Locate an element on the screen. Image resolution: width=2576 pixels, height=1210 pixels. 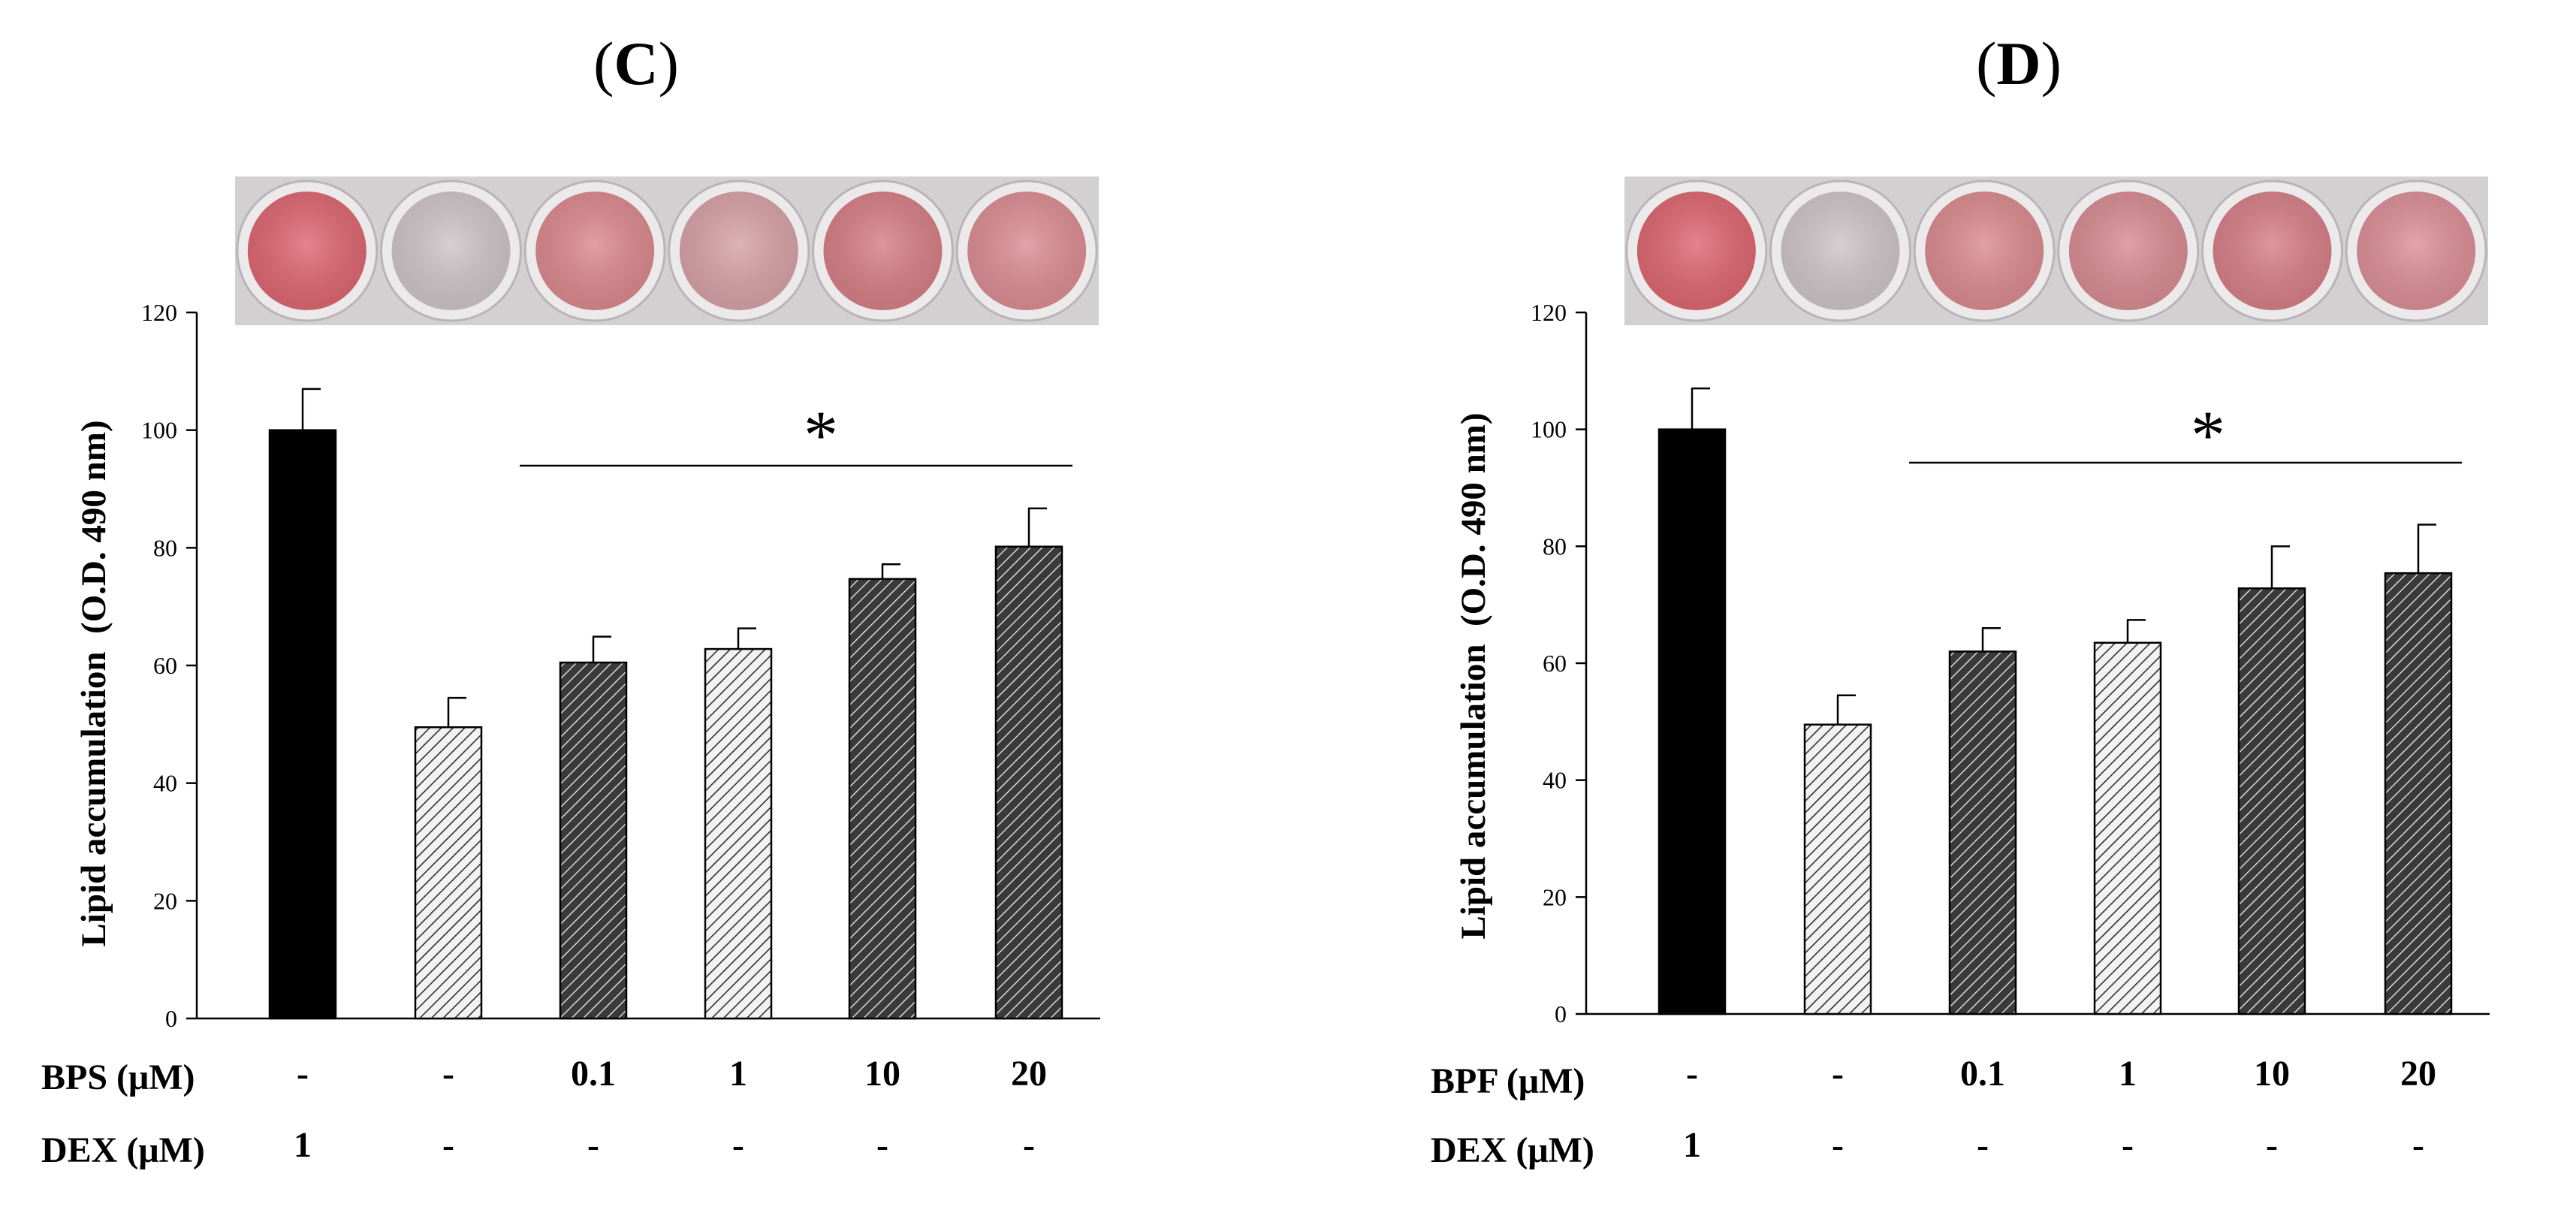
panel-label: (D) is located at coordinates (2019, 63).